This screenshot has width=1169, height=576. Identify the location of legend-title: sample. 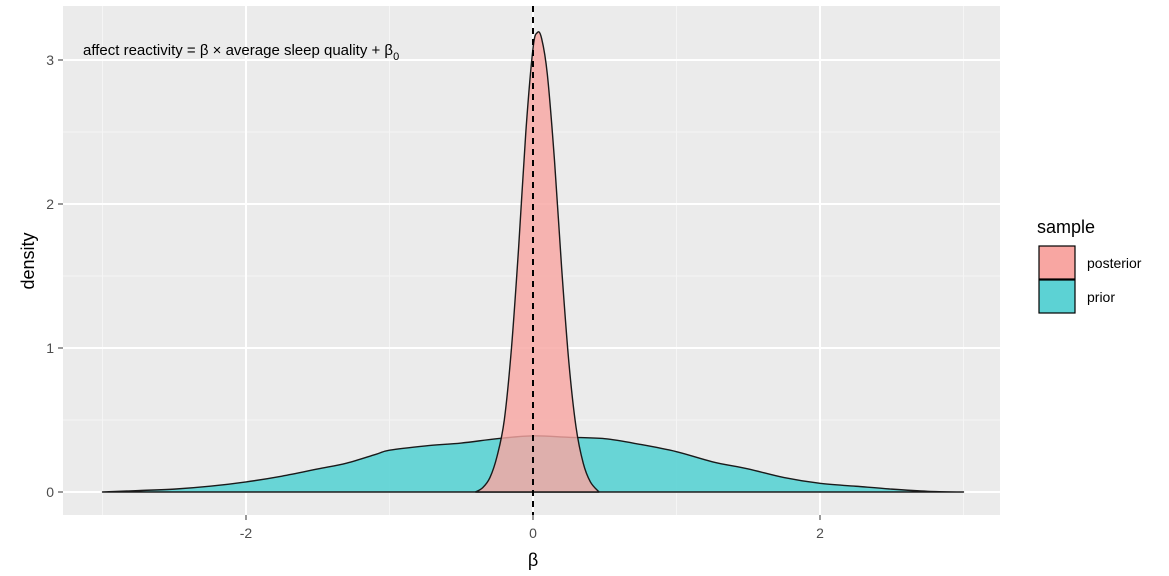
(1066, 227).